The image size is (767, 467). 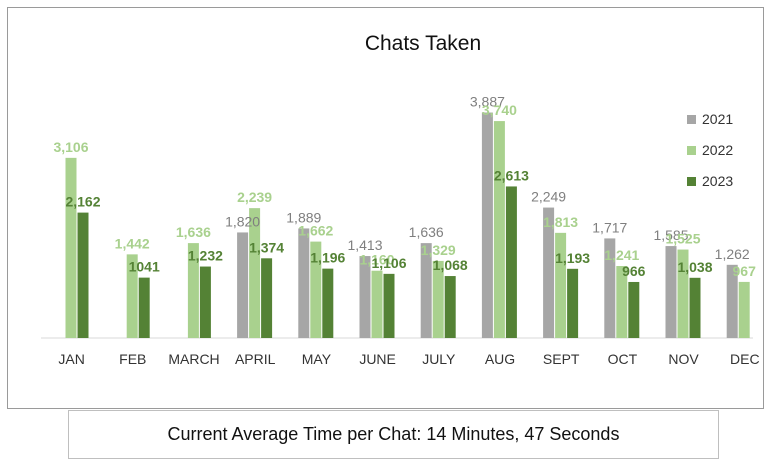 What do you see at coordinates (423, 43) in the screenshot?
I see `chart-title: Chats Taken` at bounding box center [423, 43].